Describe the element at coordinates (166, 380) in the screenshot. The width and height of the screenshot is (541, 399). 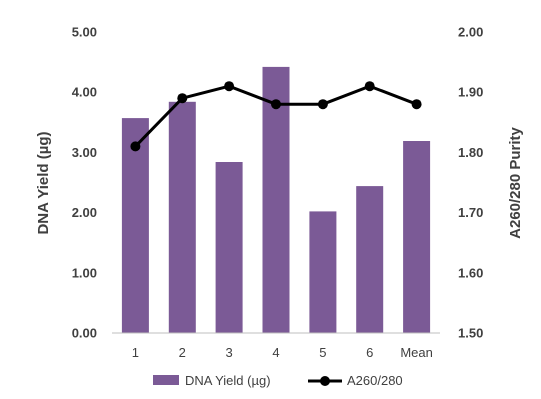
I see `legend-swatch-dna-yield` at that location.